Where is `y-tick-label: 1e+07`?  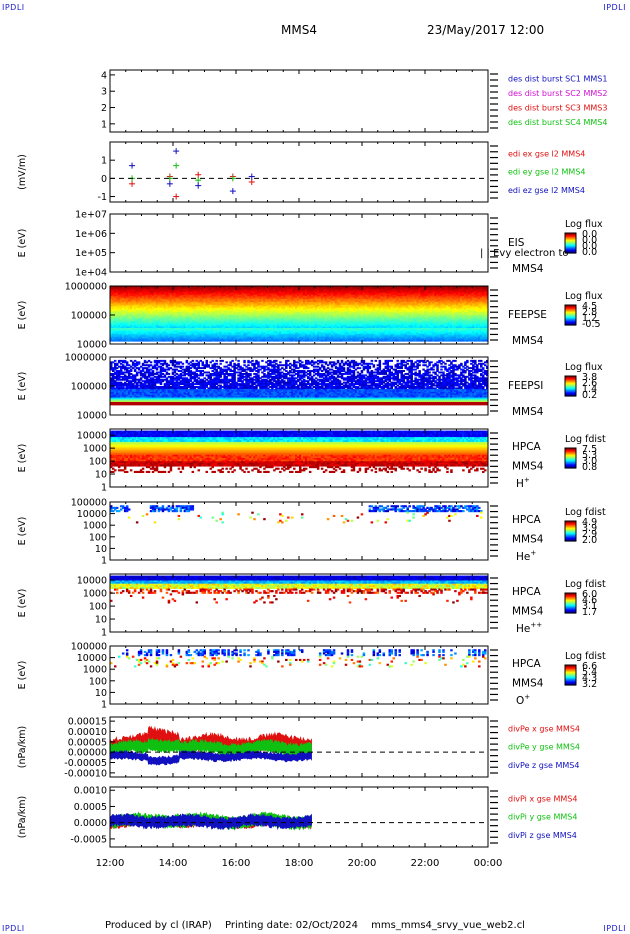
y-tick-label: 1e+07 is located at coordinates (91, 215).